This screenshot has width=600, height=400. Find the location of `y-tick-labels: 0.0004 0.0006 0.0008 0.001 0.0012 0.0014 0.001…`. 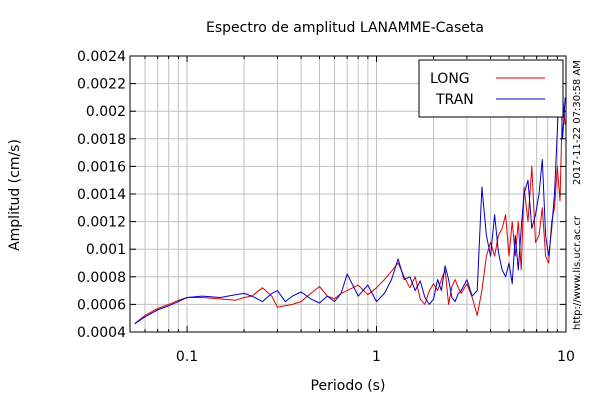

y-tick-labels: 0.0004 0.0006 0.0008 0.001 0.0012 0.0014 0.001… is located at coordinates (101, 195).